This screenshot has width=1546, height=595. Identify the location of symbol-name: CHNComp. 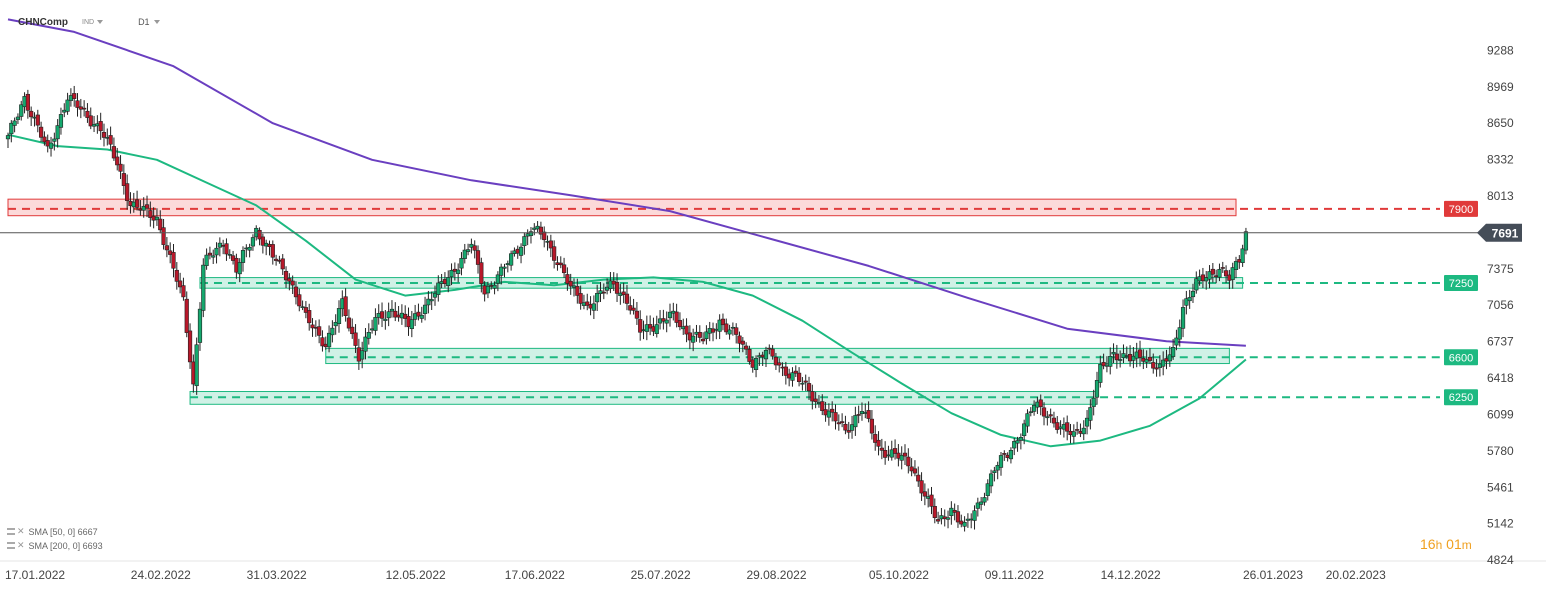
(43, 22).